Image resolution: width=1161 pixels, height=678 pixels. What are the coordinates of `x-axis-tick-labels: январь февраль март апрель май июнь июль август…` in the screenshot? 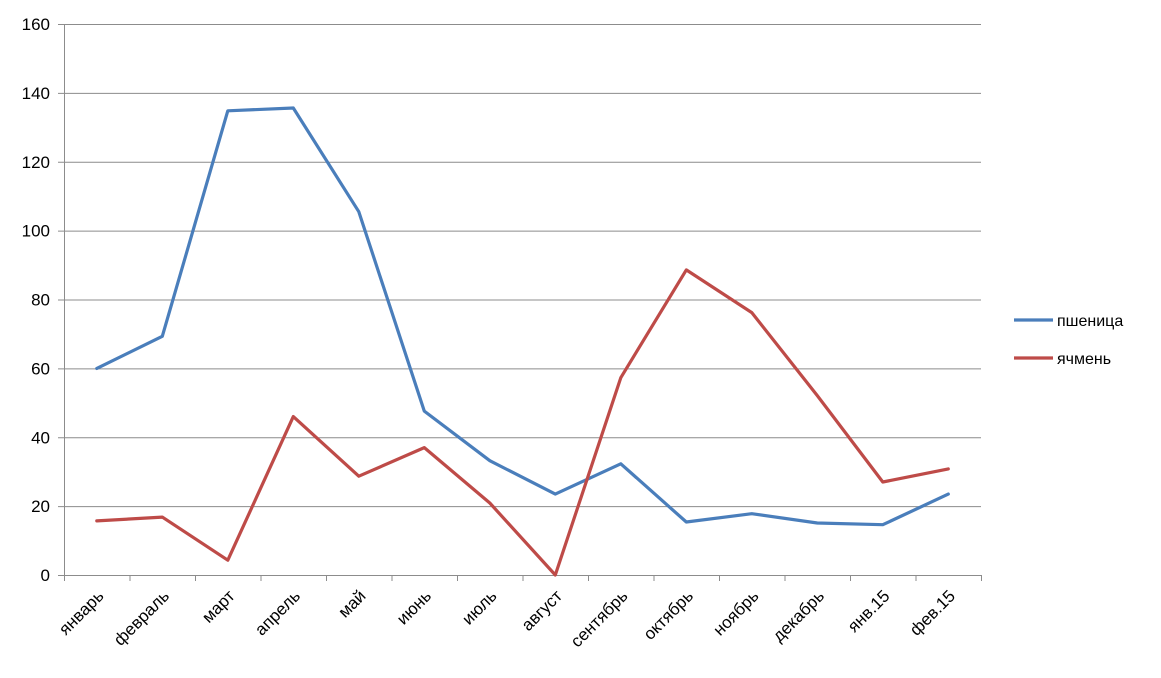 It's located at (507, 618).